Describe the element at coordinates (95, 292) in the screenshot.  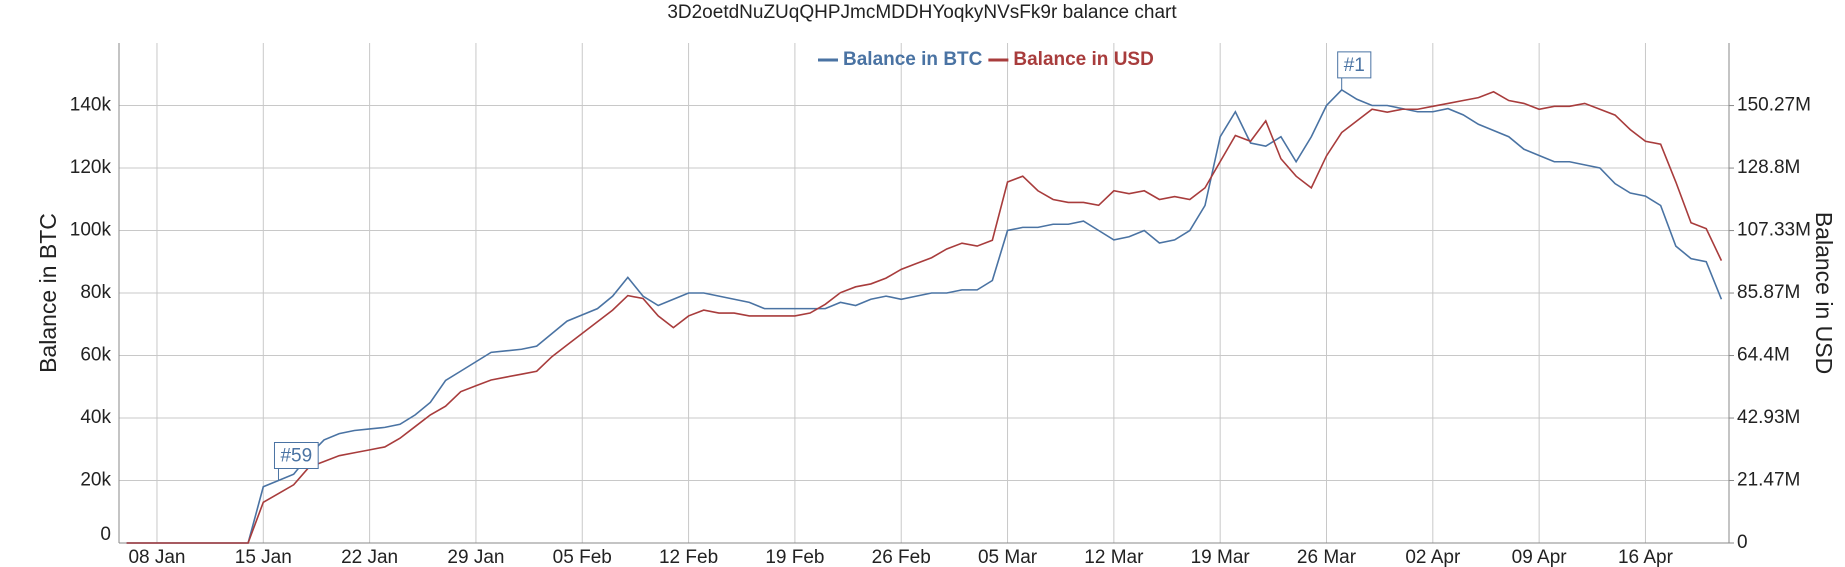
I see `y-tick-label: 80k` at that location.